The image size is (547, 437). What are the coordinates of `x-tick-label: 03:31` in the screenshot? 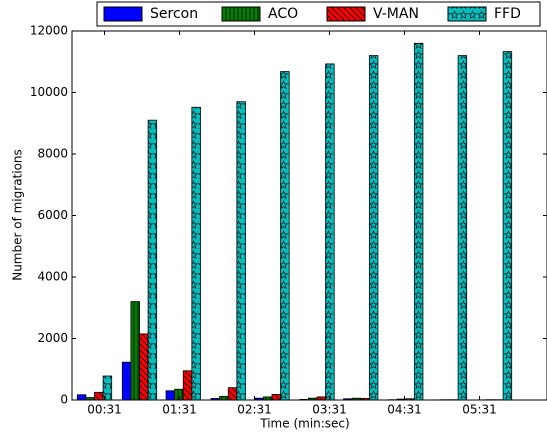 It's located at (329, 410).